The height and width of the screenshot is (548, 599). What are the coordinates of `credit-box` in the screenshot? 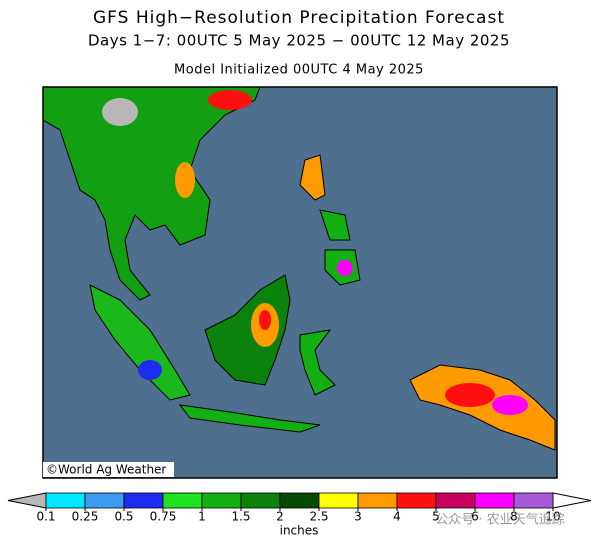 It's located at (108, 469).